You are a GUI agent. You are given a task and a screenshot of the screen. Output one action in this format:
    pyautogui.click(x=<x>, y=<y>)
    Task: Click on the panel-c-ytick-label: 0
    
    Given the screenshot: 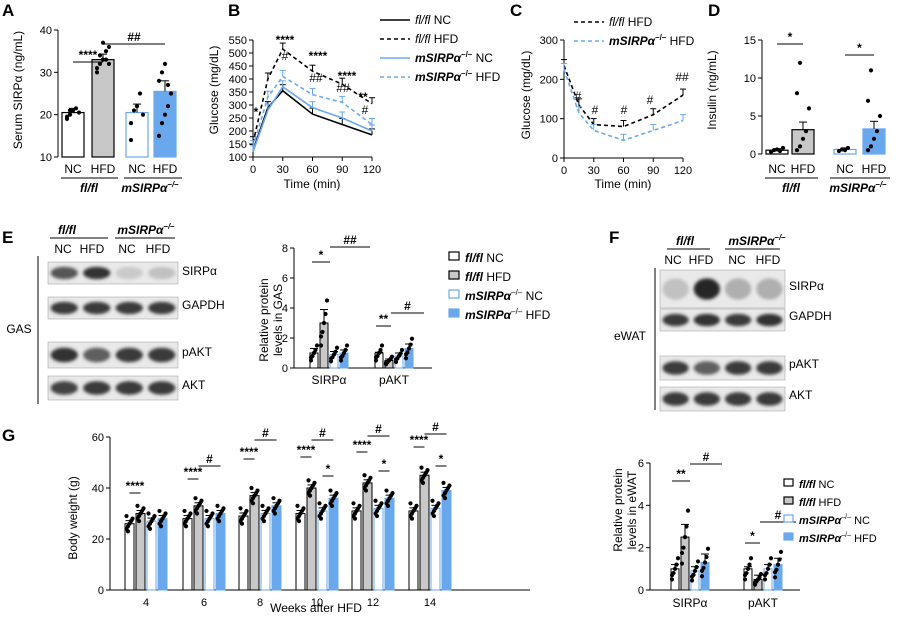 What is the action you would take?
    pyautogui.click(x=555, y=159)
    